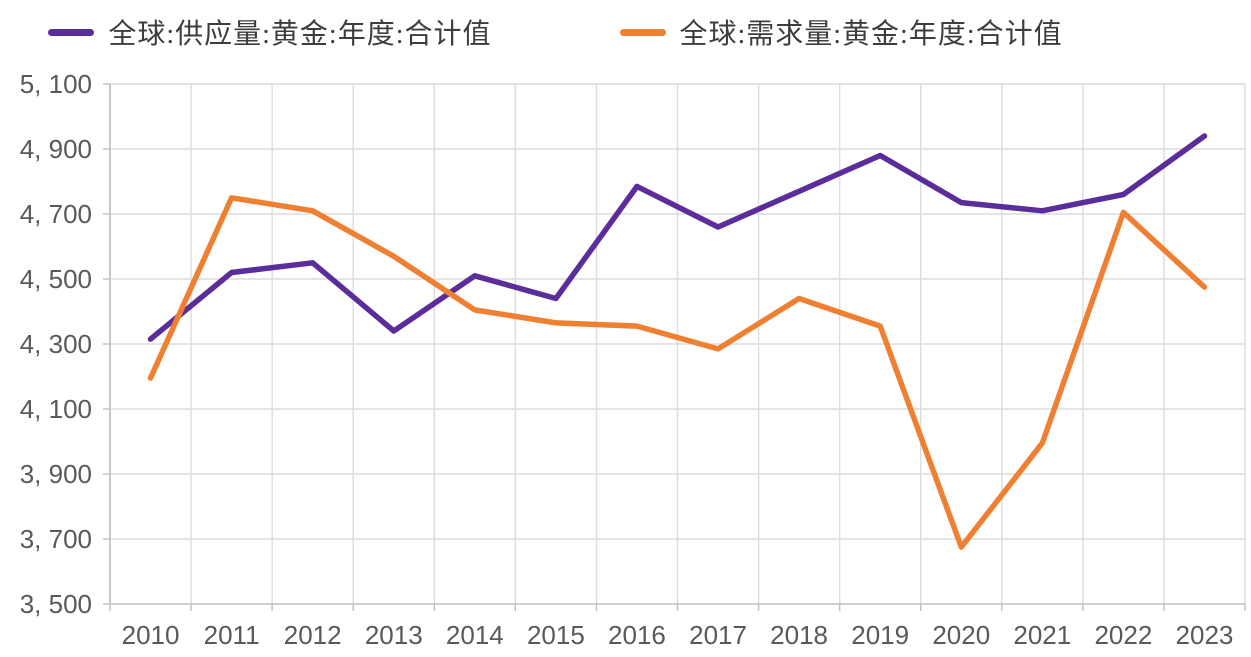  What do you see at coordinates (799, 635) in the screenshot?
I see `x-axis-tick-label: 2018` at bounding box center [799, 635].